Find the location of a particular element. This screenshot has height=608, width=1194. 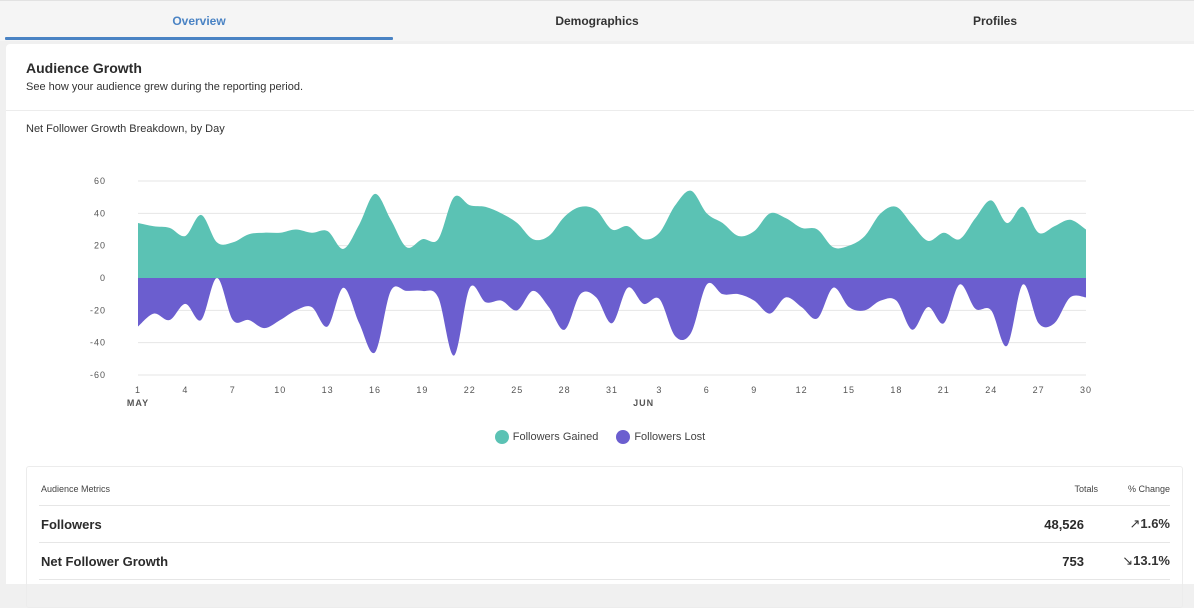

metric-total: 48,526 is located at coordinates (1064, 524).